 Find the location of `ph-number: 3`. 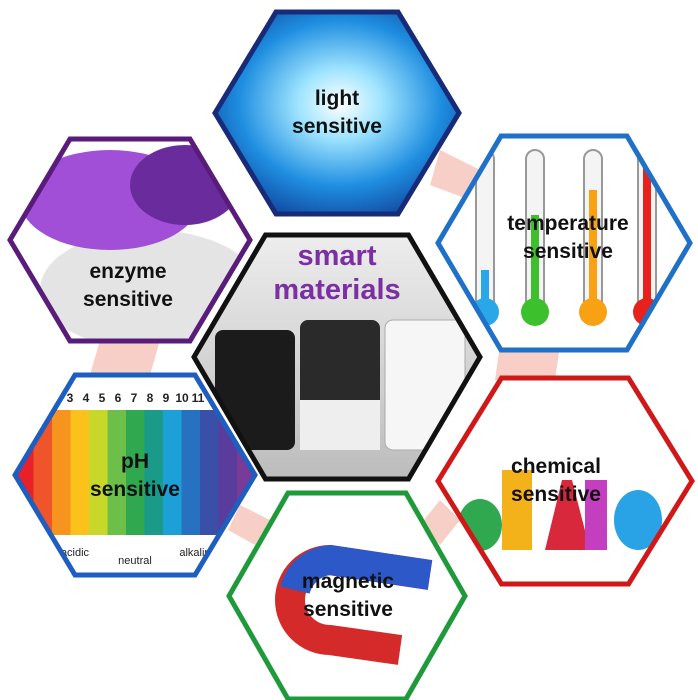

ph-number: 3 is located at coordinates (70, 398).